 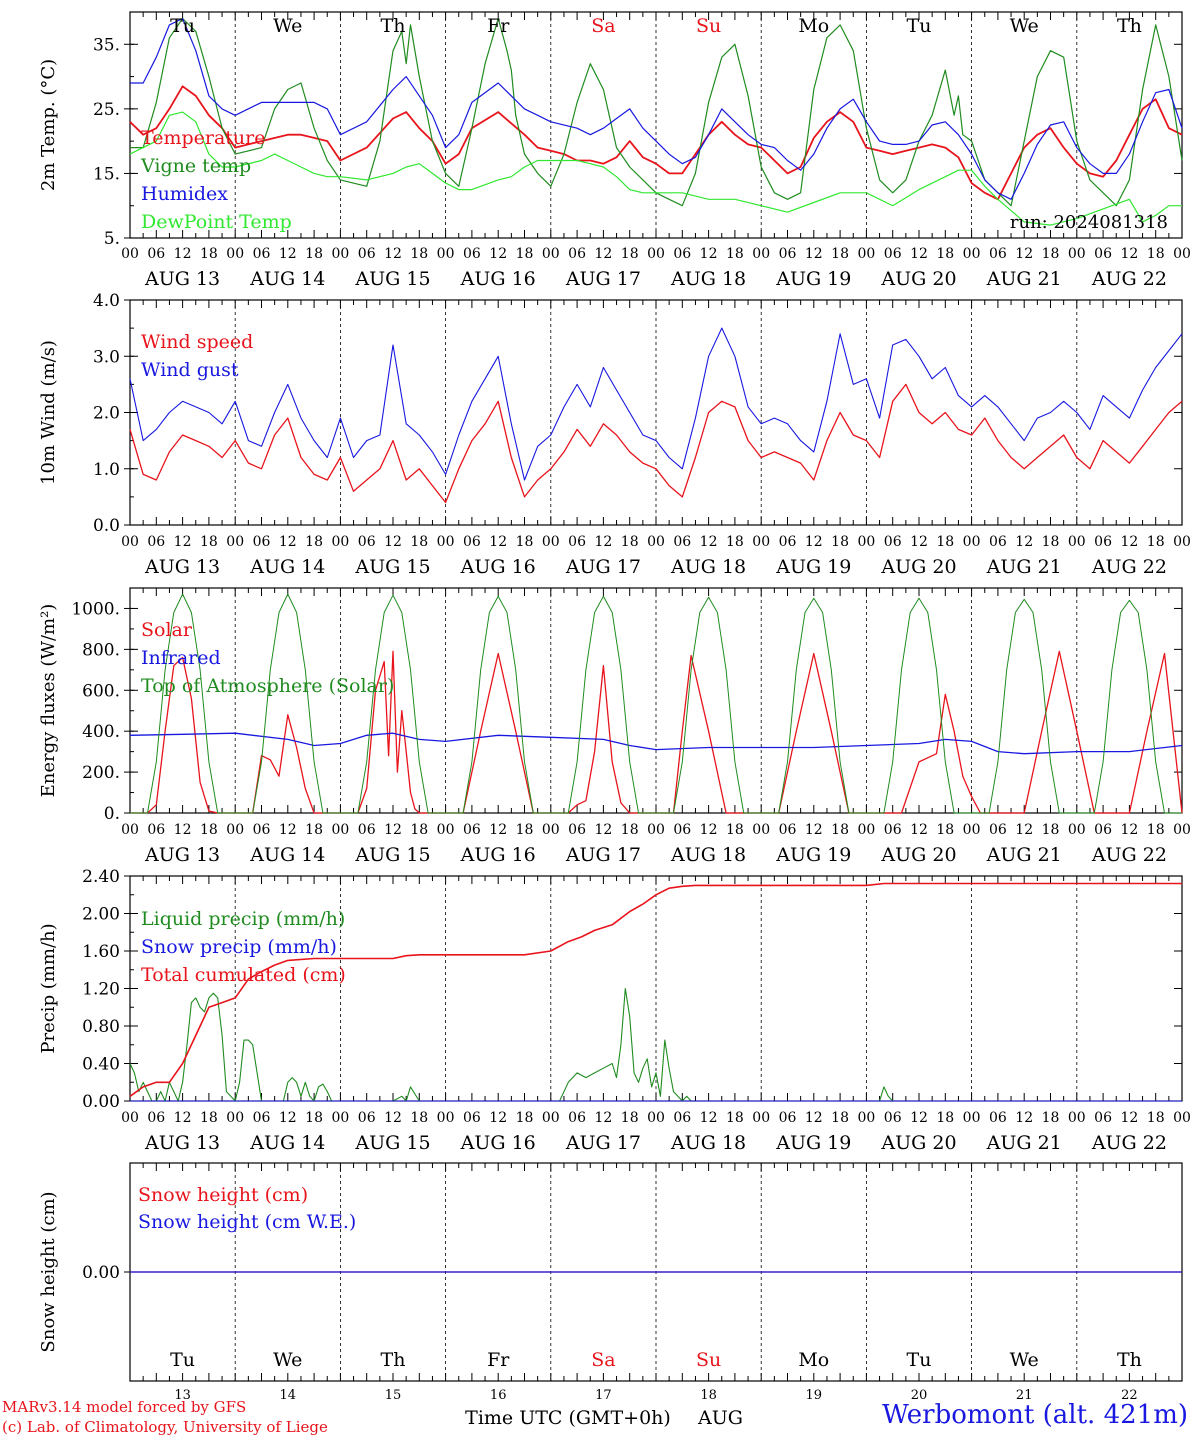 I want to click on legend-entry: Solar, so click(x=167, y=630).